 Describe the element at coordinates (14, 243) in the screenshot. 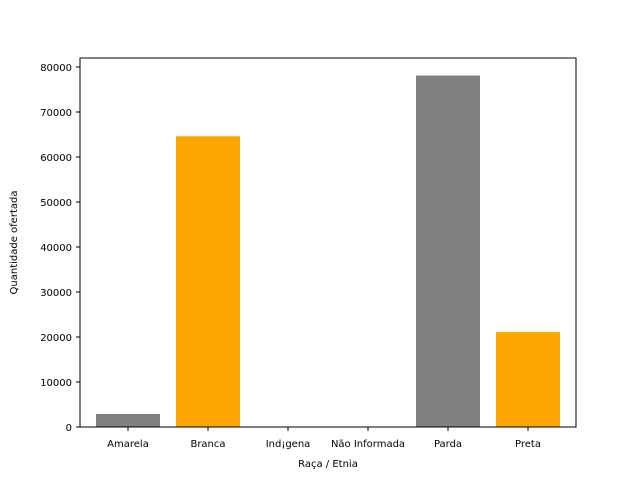

I see `y-axis-label: Quantidade ofertada` at that location.